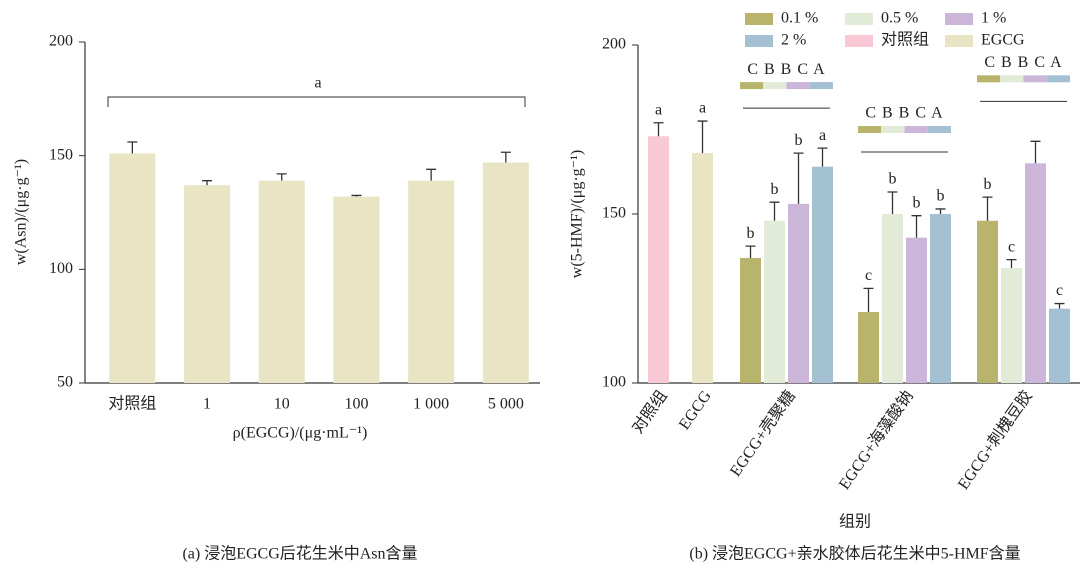  What do you see at coordinates (855, 522) in the screenshot?
I see `x-axis-label: 组别` at bounding box center [855, 522].